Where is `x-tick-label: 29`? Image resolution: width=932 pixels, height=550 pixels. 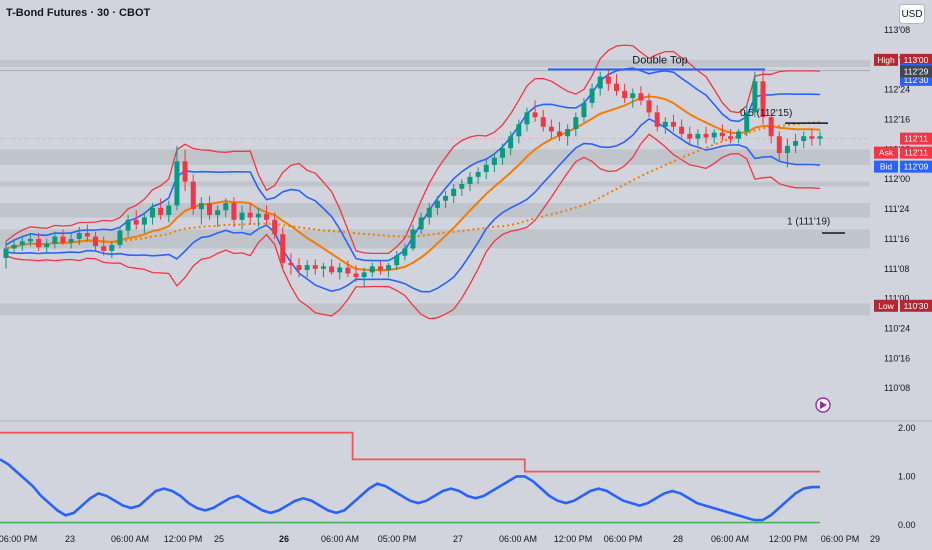
x-tick-label: 29 is located at coordinates (875, 539).